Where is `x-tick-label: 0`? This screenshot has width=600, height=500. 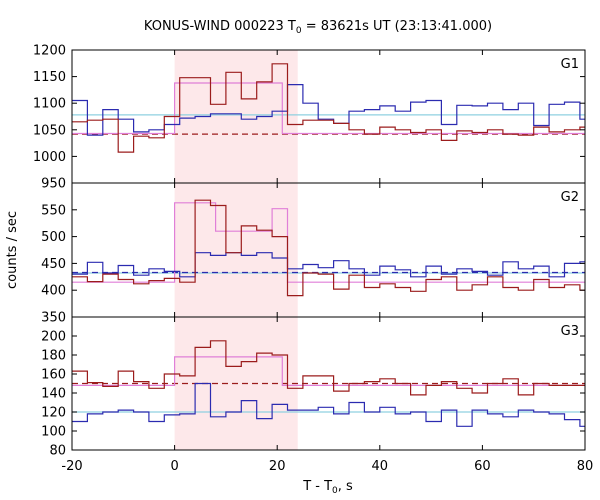 x-tick-label: 0 is located at coordinates (174, 466).